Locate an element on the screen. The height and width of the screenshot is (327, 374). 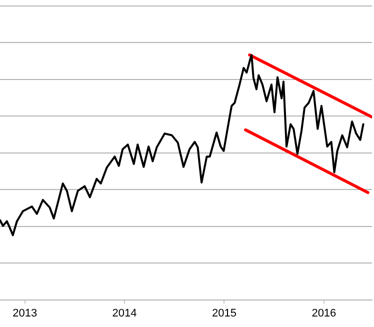
x-tick-label: 2013 is located at coordinates (25, 313).